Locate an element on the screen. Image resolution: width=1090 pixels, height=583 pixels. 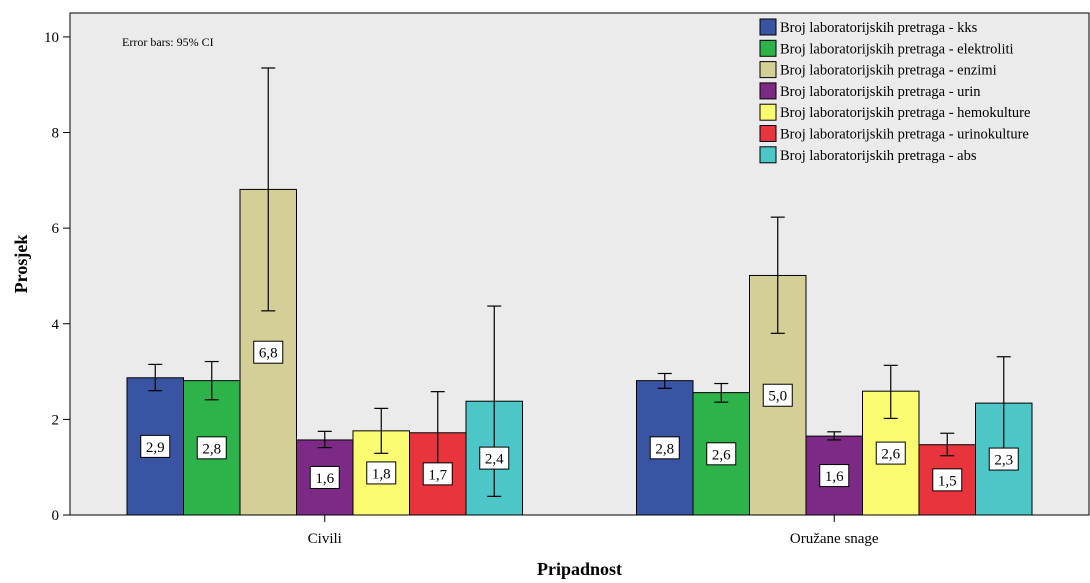
y-tick-label: 10 is located at coordinates (51, 38).